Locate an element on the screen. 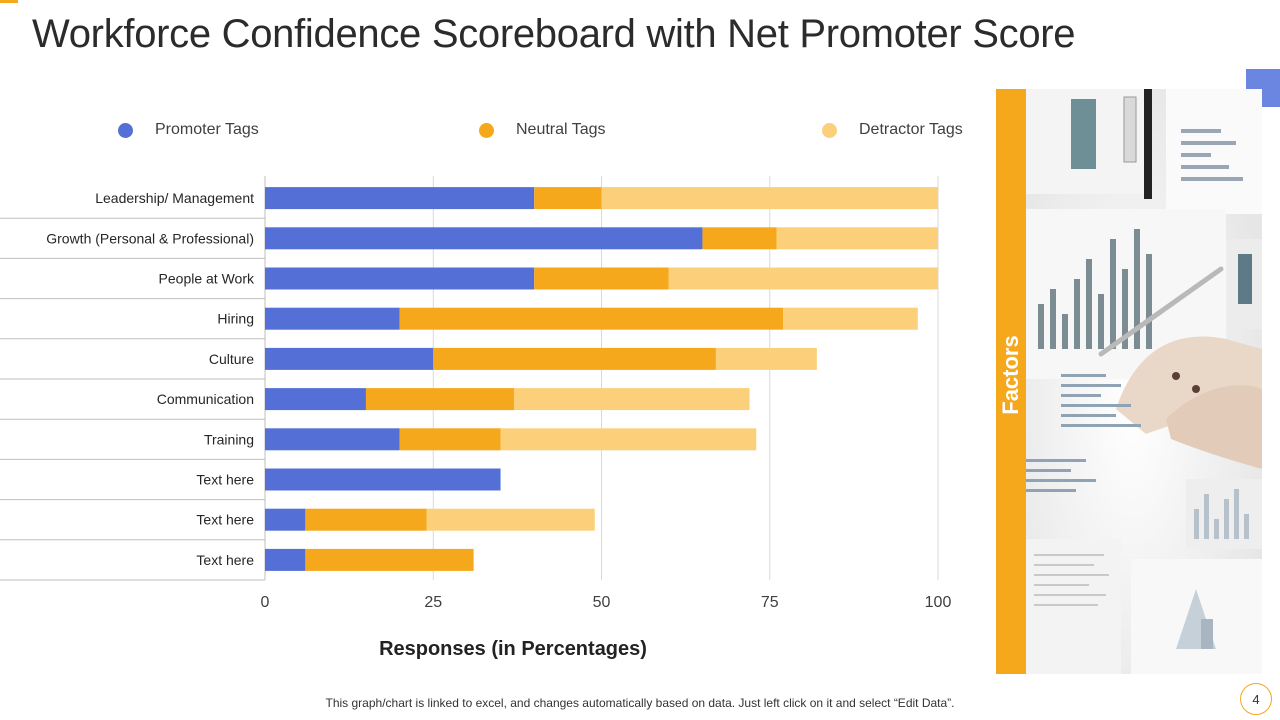  category-label-5: Communication is located at coordinates (205, 399).